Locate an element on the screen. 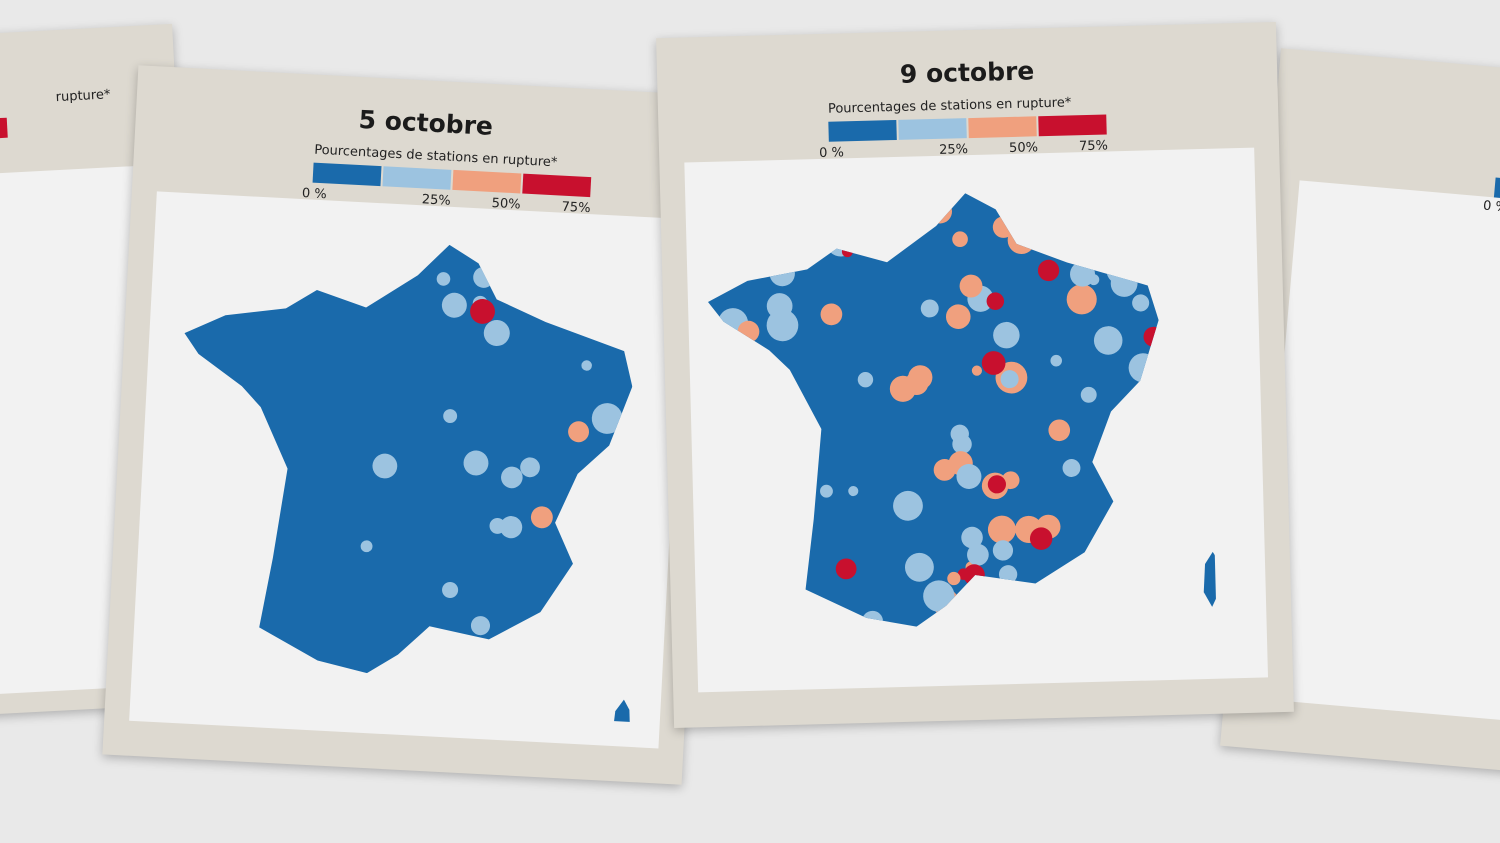 The image size is (1500, 843). legend-label: 25% is located at coordinates (953, 150).